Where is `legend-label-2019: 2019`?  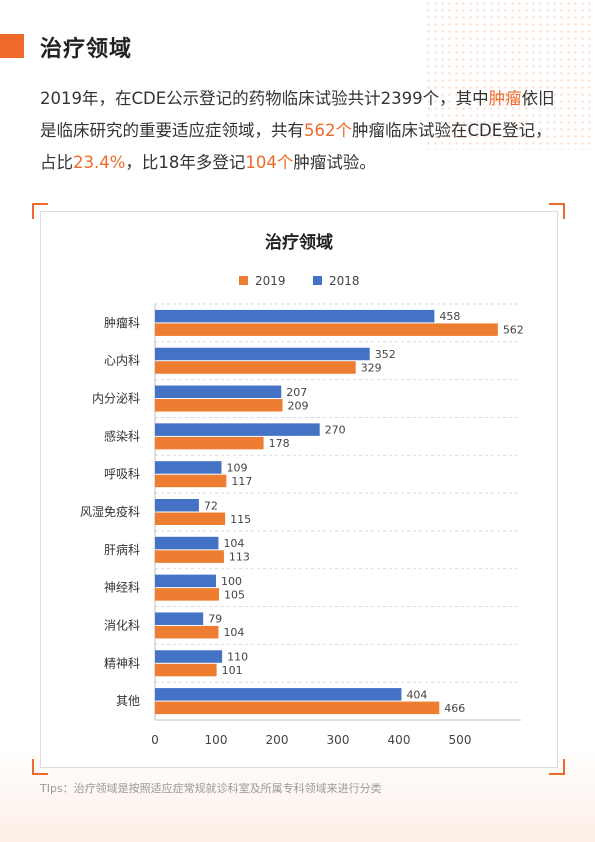 legend-label-2019: 2019 is located at coordinates (270, 281).